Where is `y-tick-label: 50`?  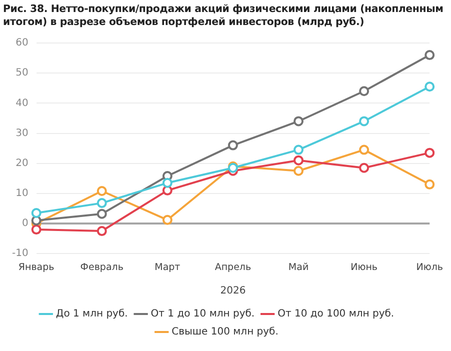 y-tick-label: 50 is located at coordinates (22, 73).